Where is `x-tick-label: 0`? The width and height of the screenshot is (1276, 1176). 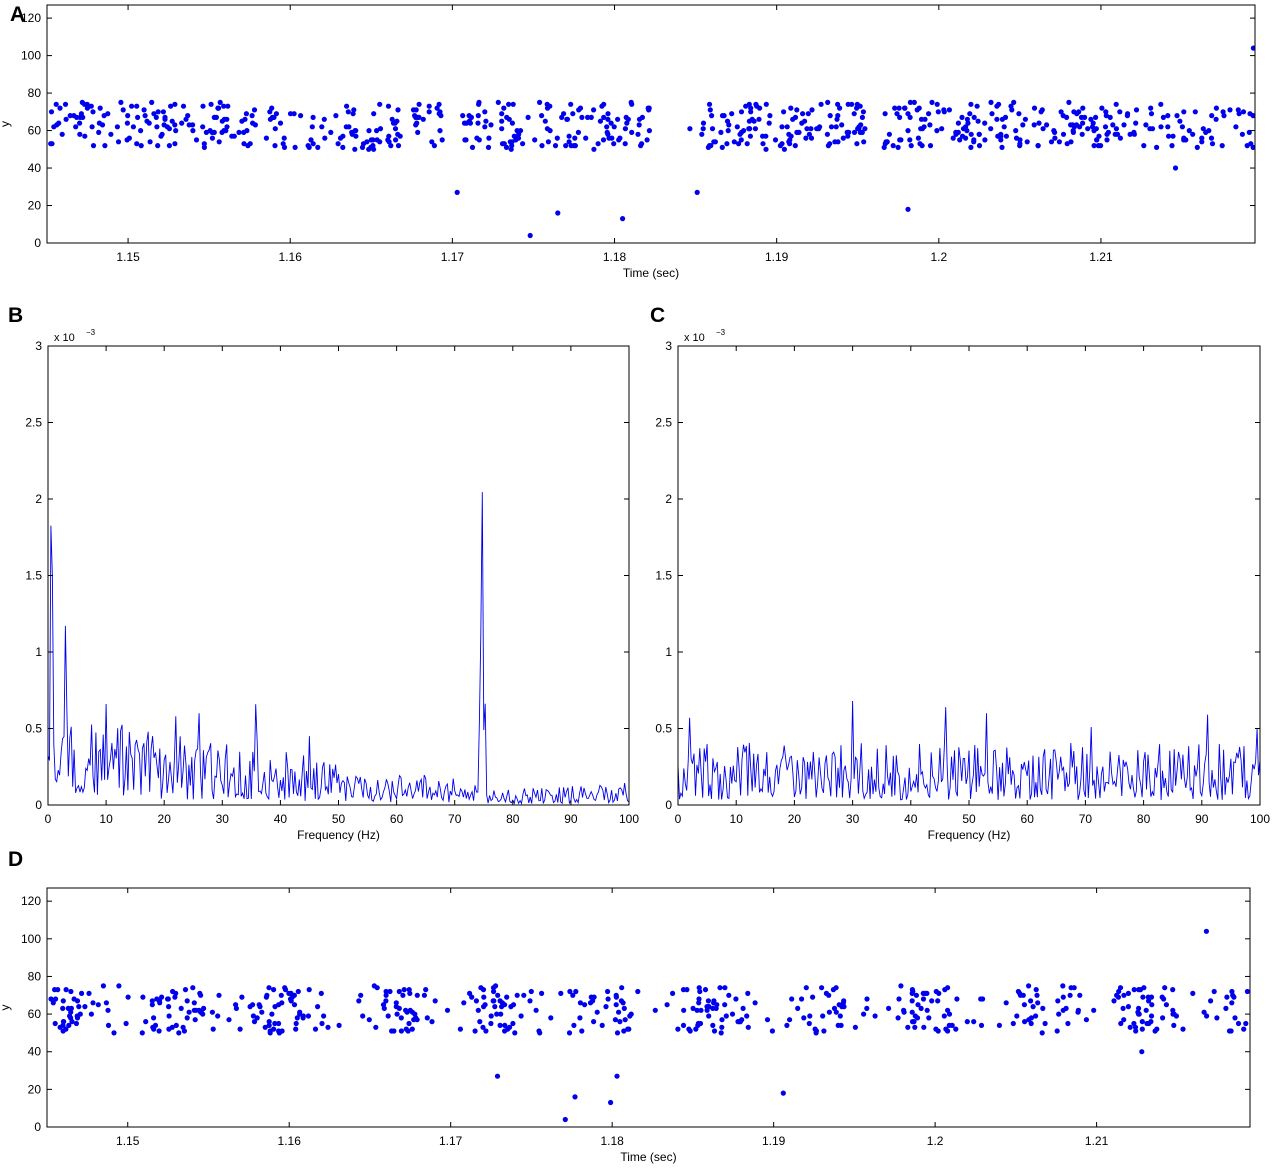 x-tick-label: 0 is located at coordinates (678, 819).